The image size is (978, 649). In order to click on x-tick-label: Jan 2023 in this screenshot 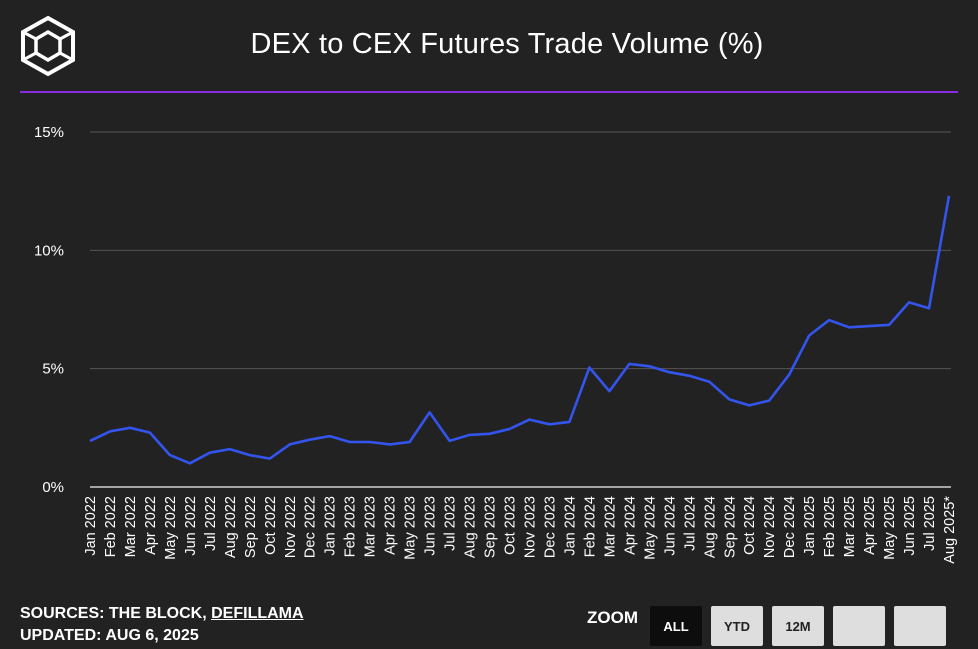, I will do `click(331, 526)`.